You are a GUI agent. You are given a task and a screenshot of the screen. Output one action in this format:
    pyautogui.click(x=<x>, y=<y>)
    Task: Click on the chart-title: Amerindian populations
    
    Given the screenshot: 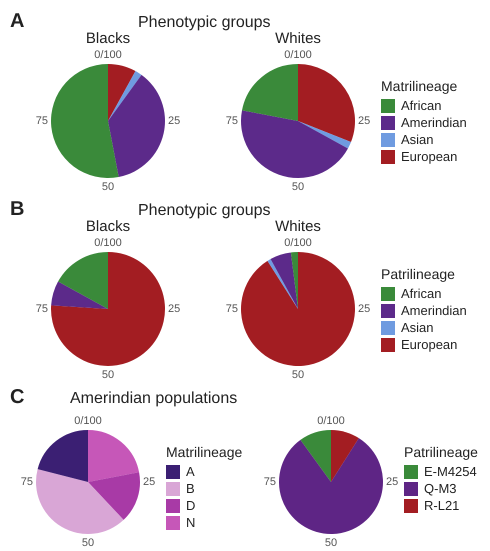 What is the action you would take?
    pyautogui.click(x=154, y=399)
    